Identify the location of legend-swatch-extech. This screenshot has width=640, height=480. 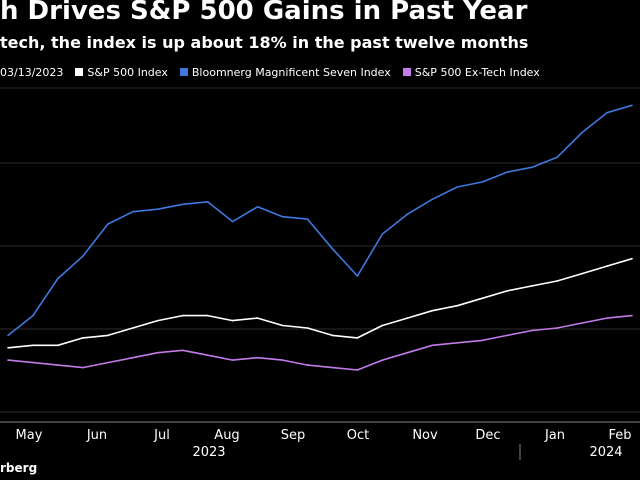
(406, 72).